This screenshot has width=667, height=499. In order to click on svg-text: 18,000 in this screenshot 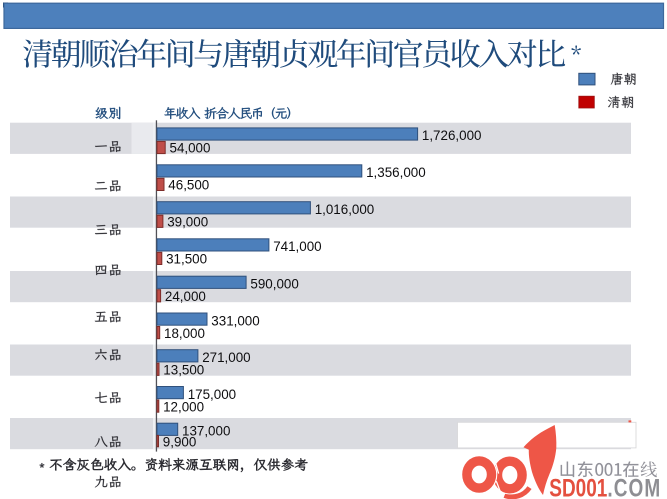, I will do `click(184, 333)`.